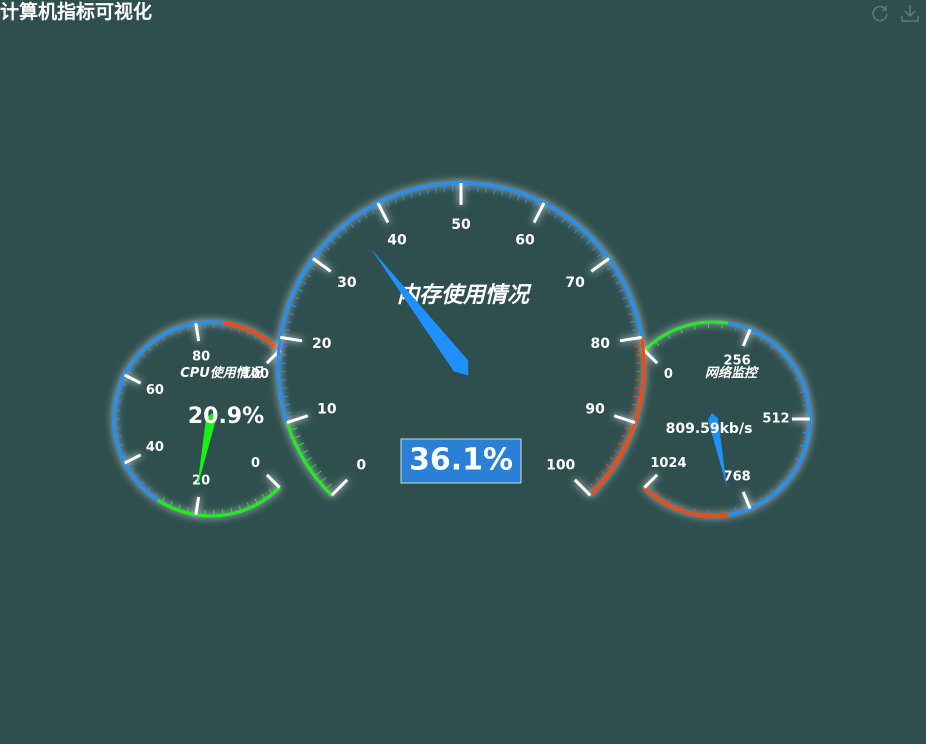 The height and width of the screenshot is (744, 926). Describe the element at coordinates (880, 13) in the screenshot. I see `restore-icon` at that location.